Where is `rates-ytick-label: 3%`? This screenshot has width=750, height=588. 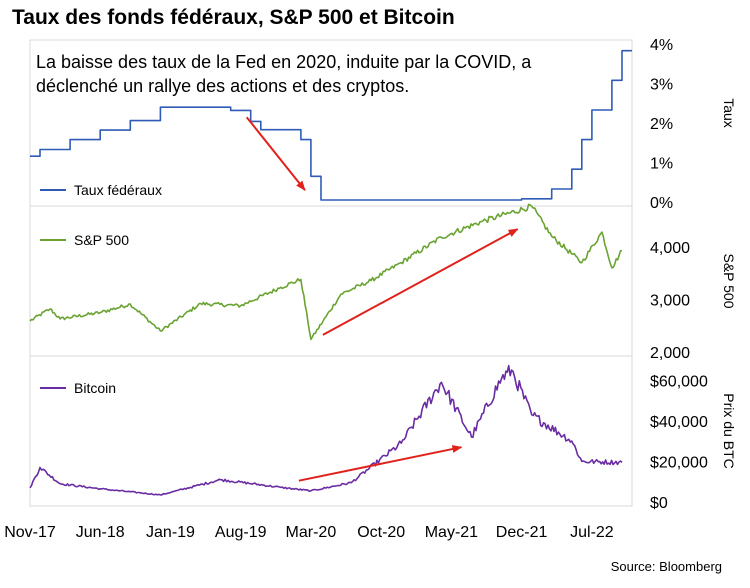 rates-ytick-label: 3% is located at coordinates (661, 85).